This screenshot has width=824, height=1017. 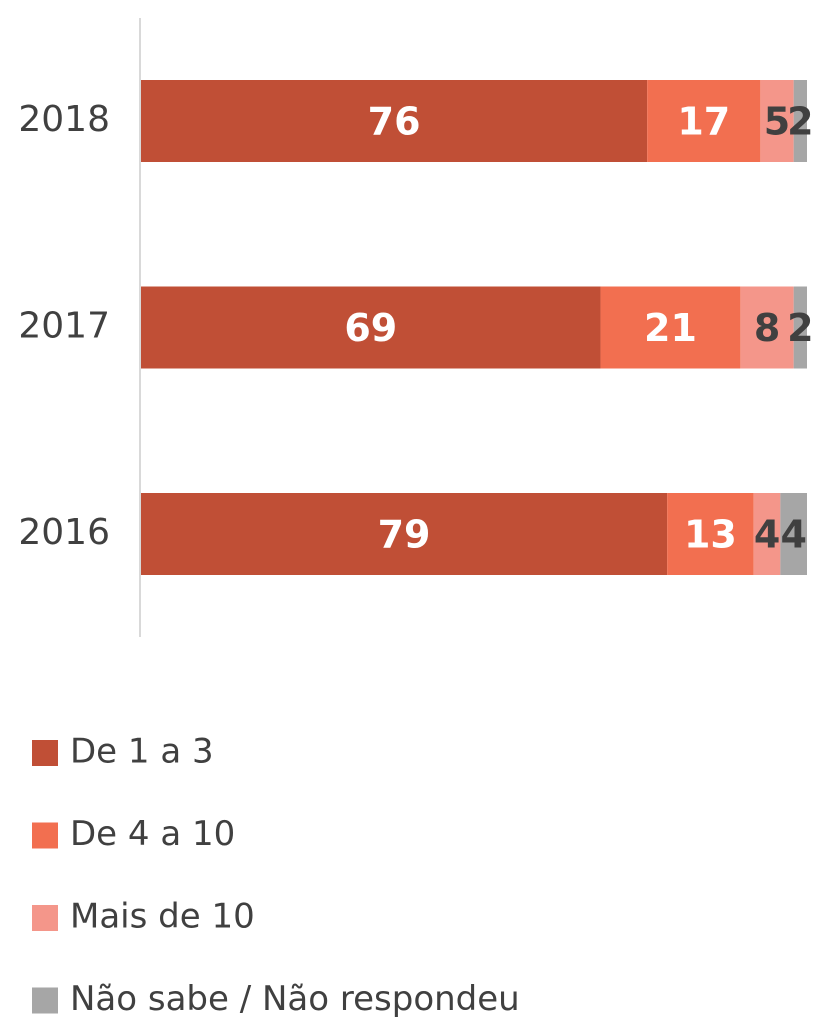 What do you see at coordinates (64, 532) in the screenshot?
I see `y-tick-label: 2016` at bounding box center [64, 532].